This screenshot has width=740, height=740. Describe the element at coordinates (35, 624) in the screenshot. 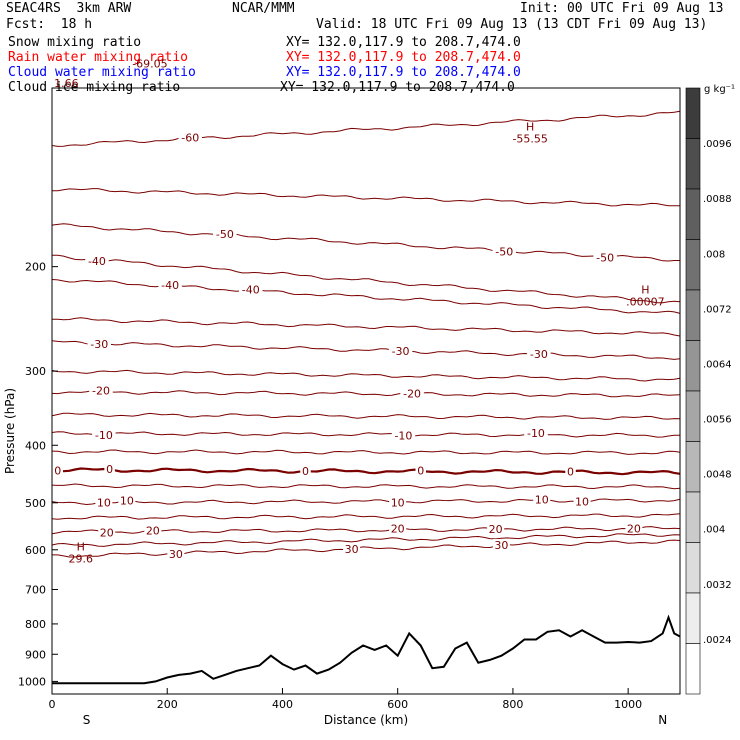

I see `y-tick-label: 800` at that location.